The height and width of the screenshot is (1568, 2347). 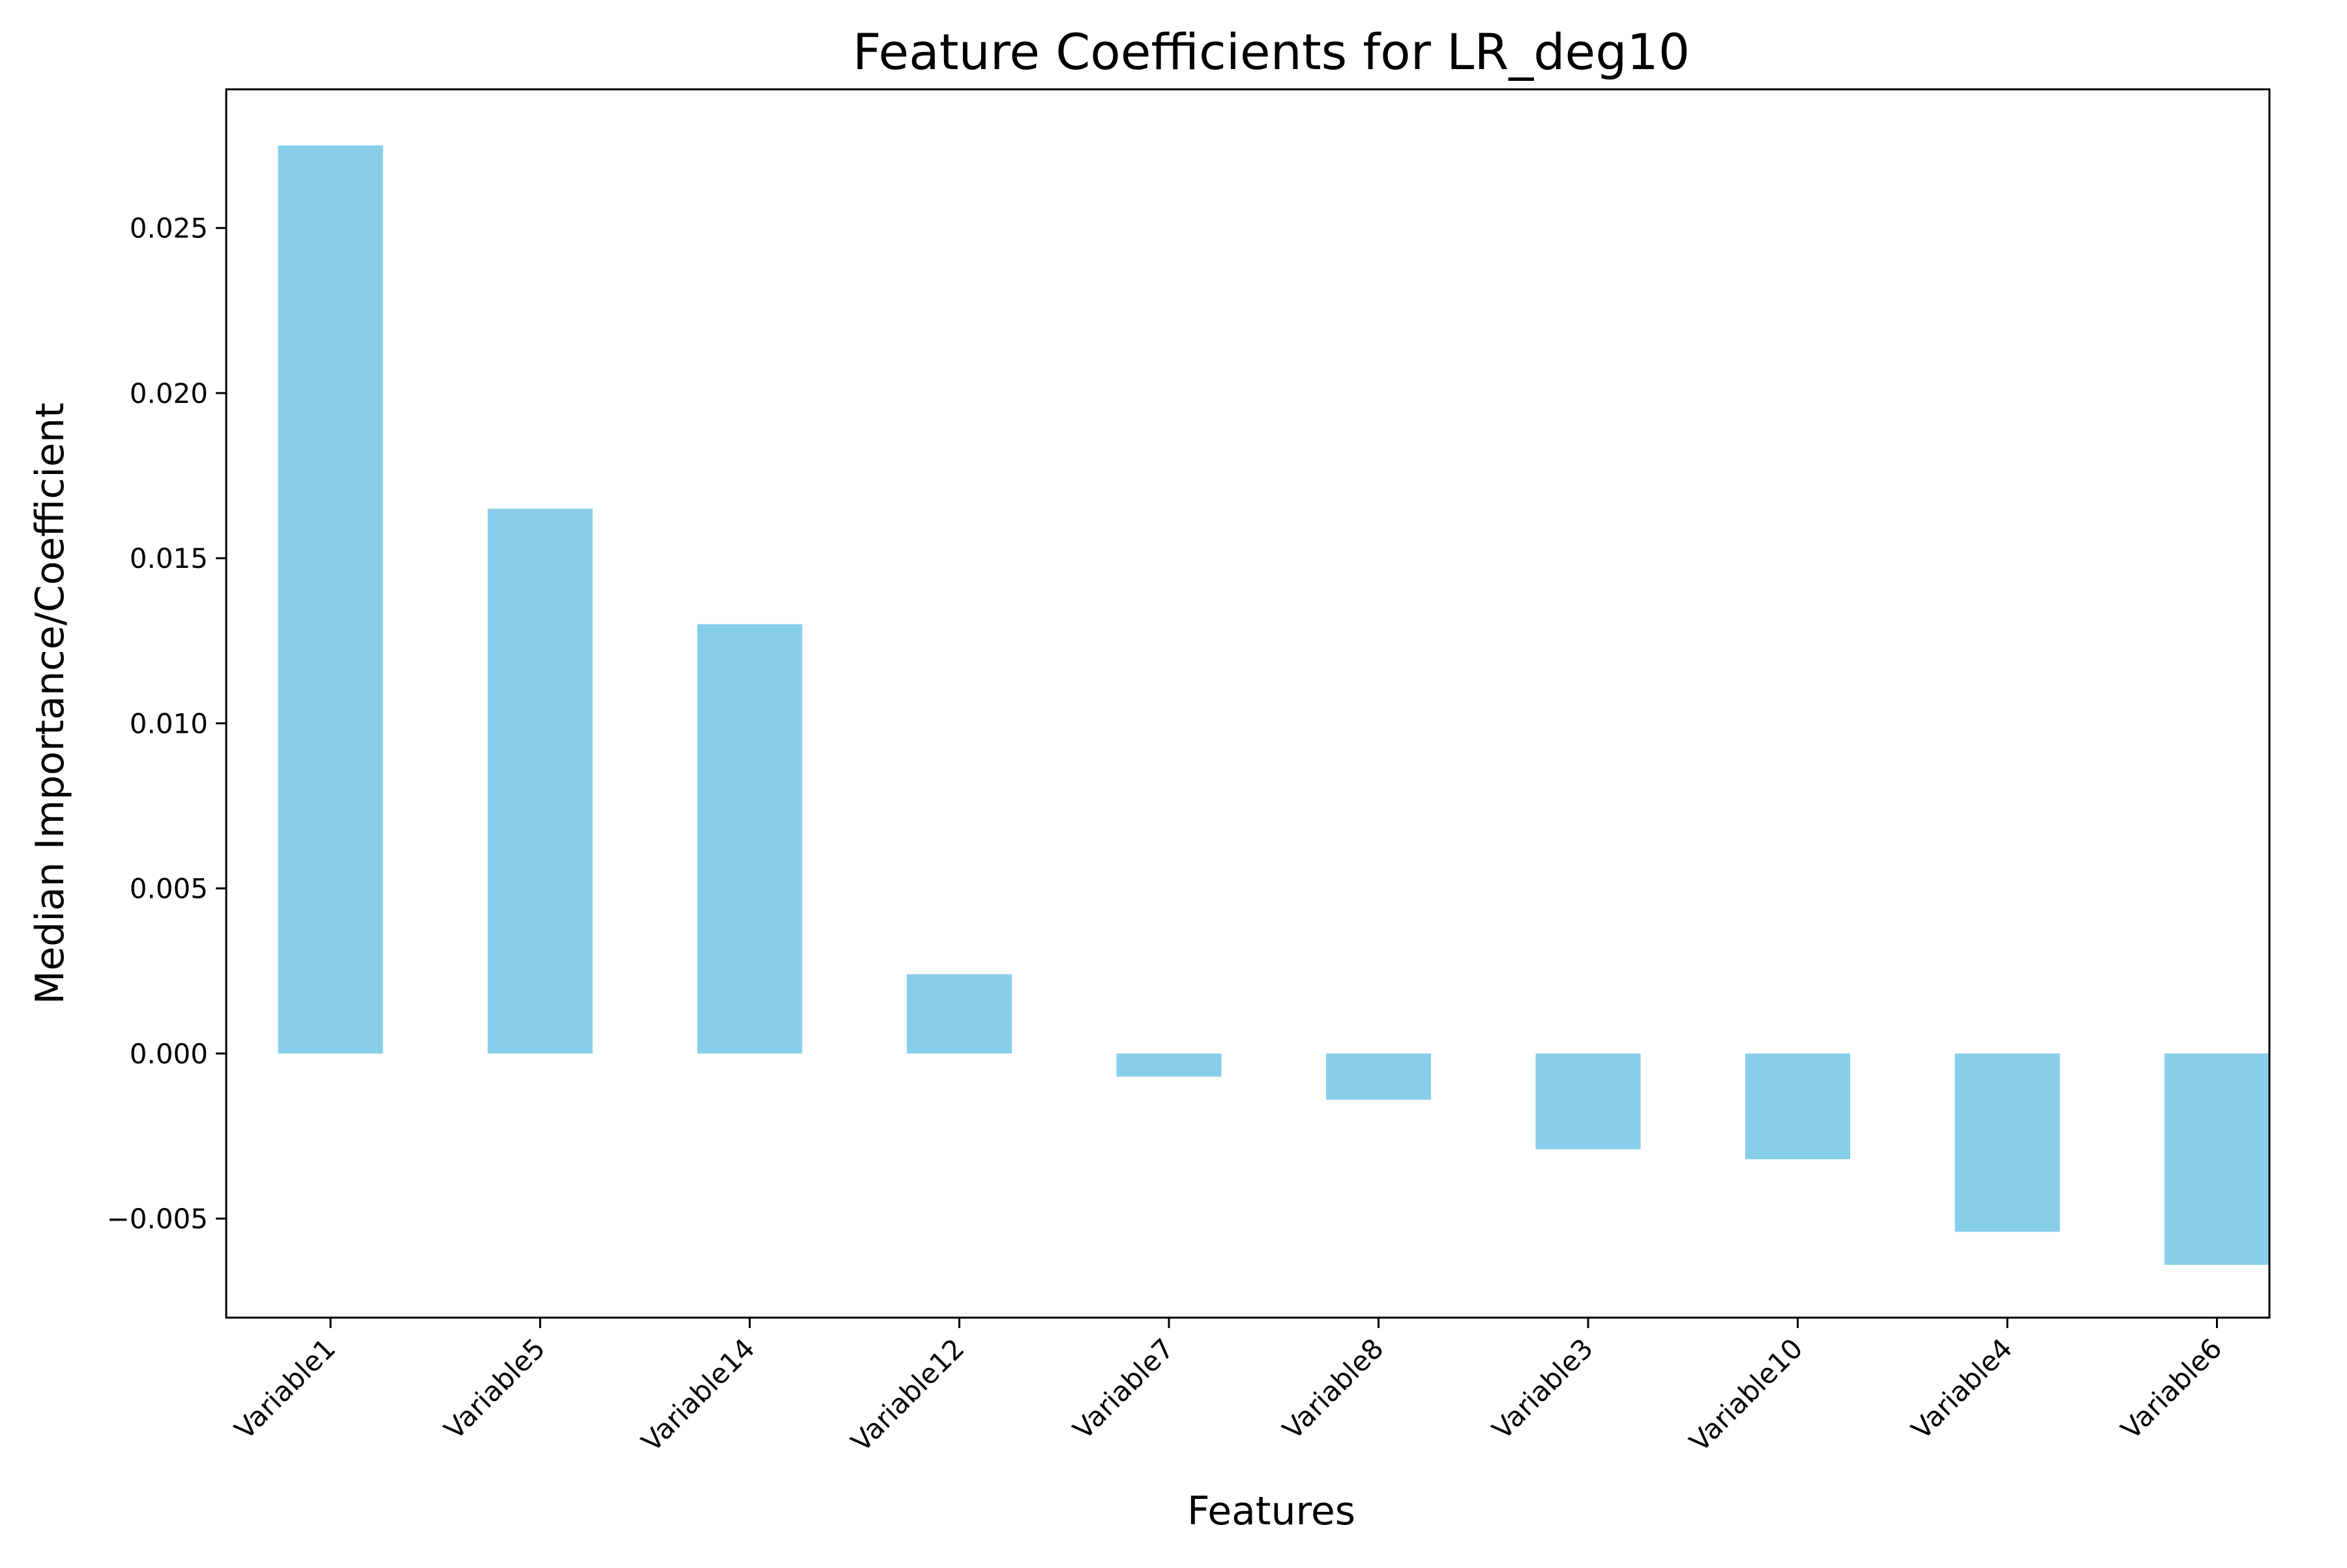 I want to click on y-axis-ticks: −0.005 0.000 0.005 0.010 0.015 0.020 0.025, so click(x=166, y=724).